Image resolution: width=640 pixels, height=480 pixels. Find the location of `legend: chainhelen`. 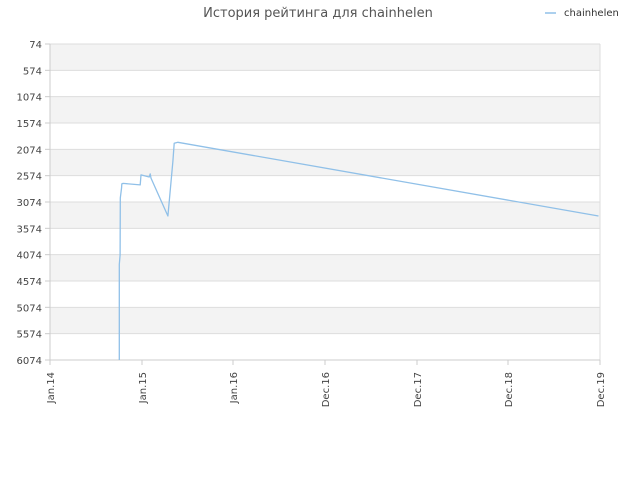

legend: chainhelen is located at coordinates (582, 13).